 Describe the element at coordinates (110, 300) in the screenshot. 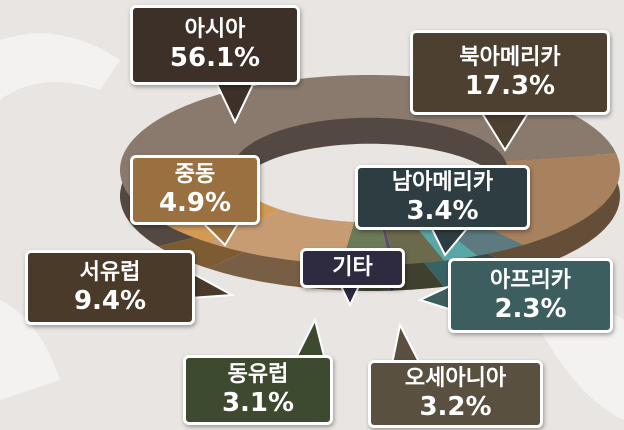

I see `value-label: 9.4%` at that location.